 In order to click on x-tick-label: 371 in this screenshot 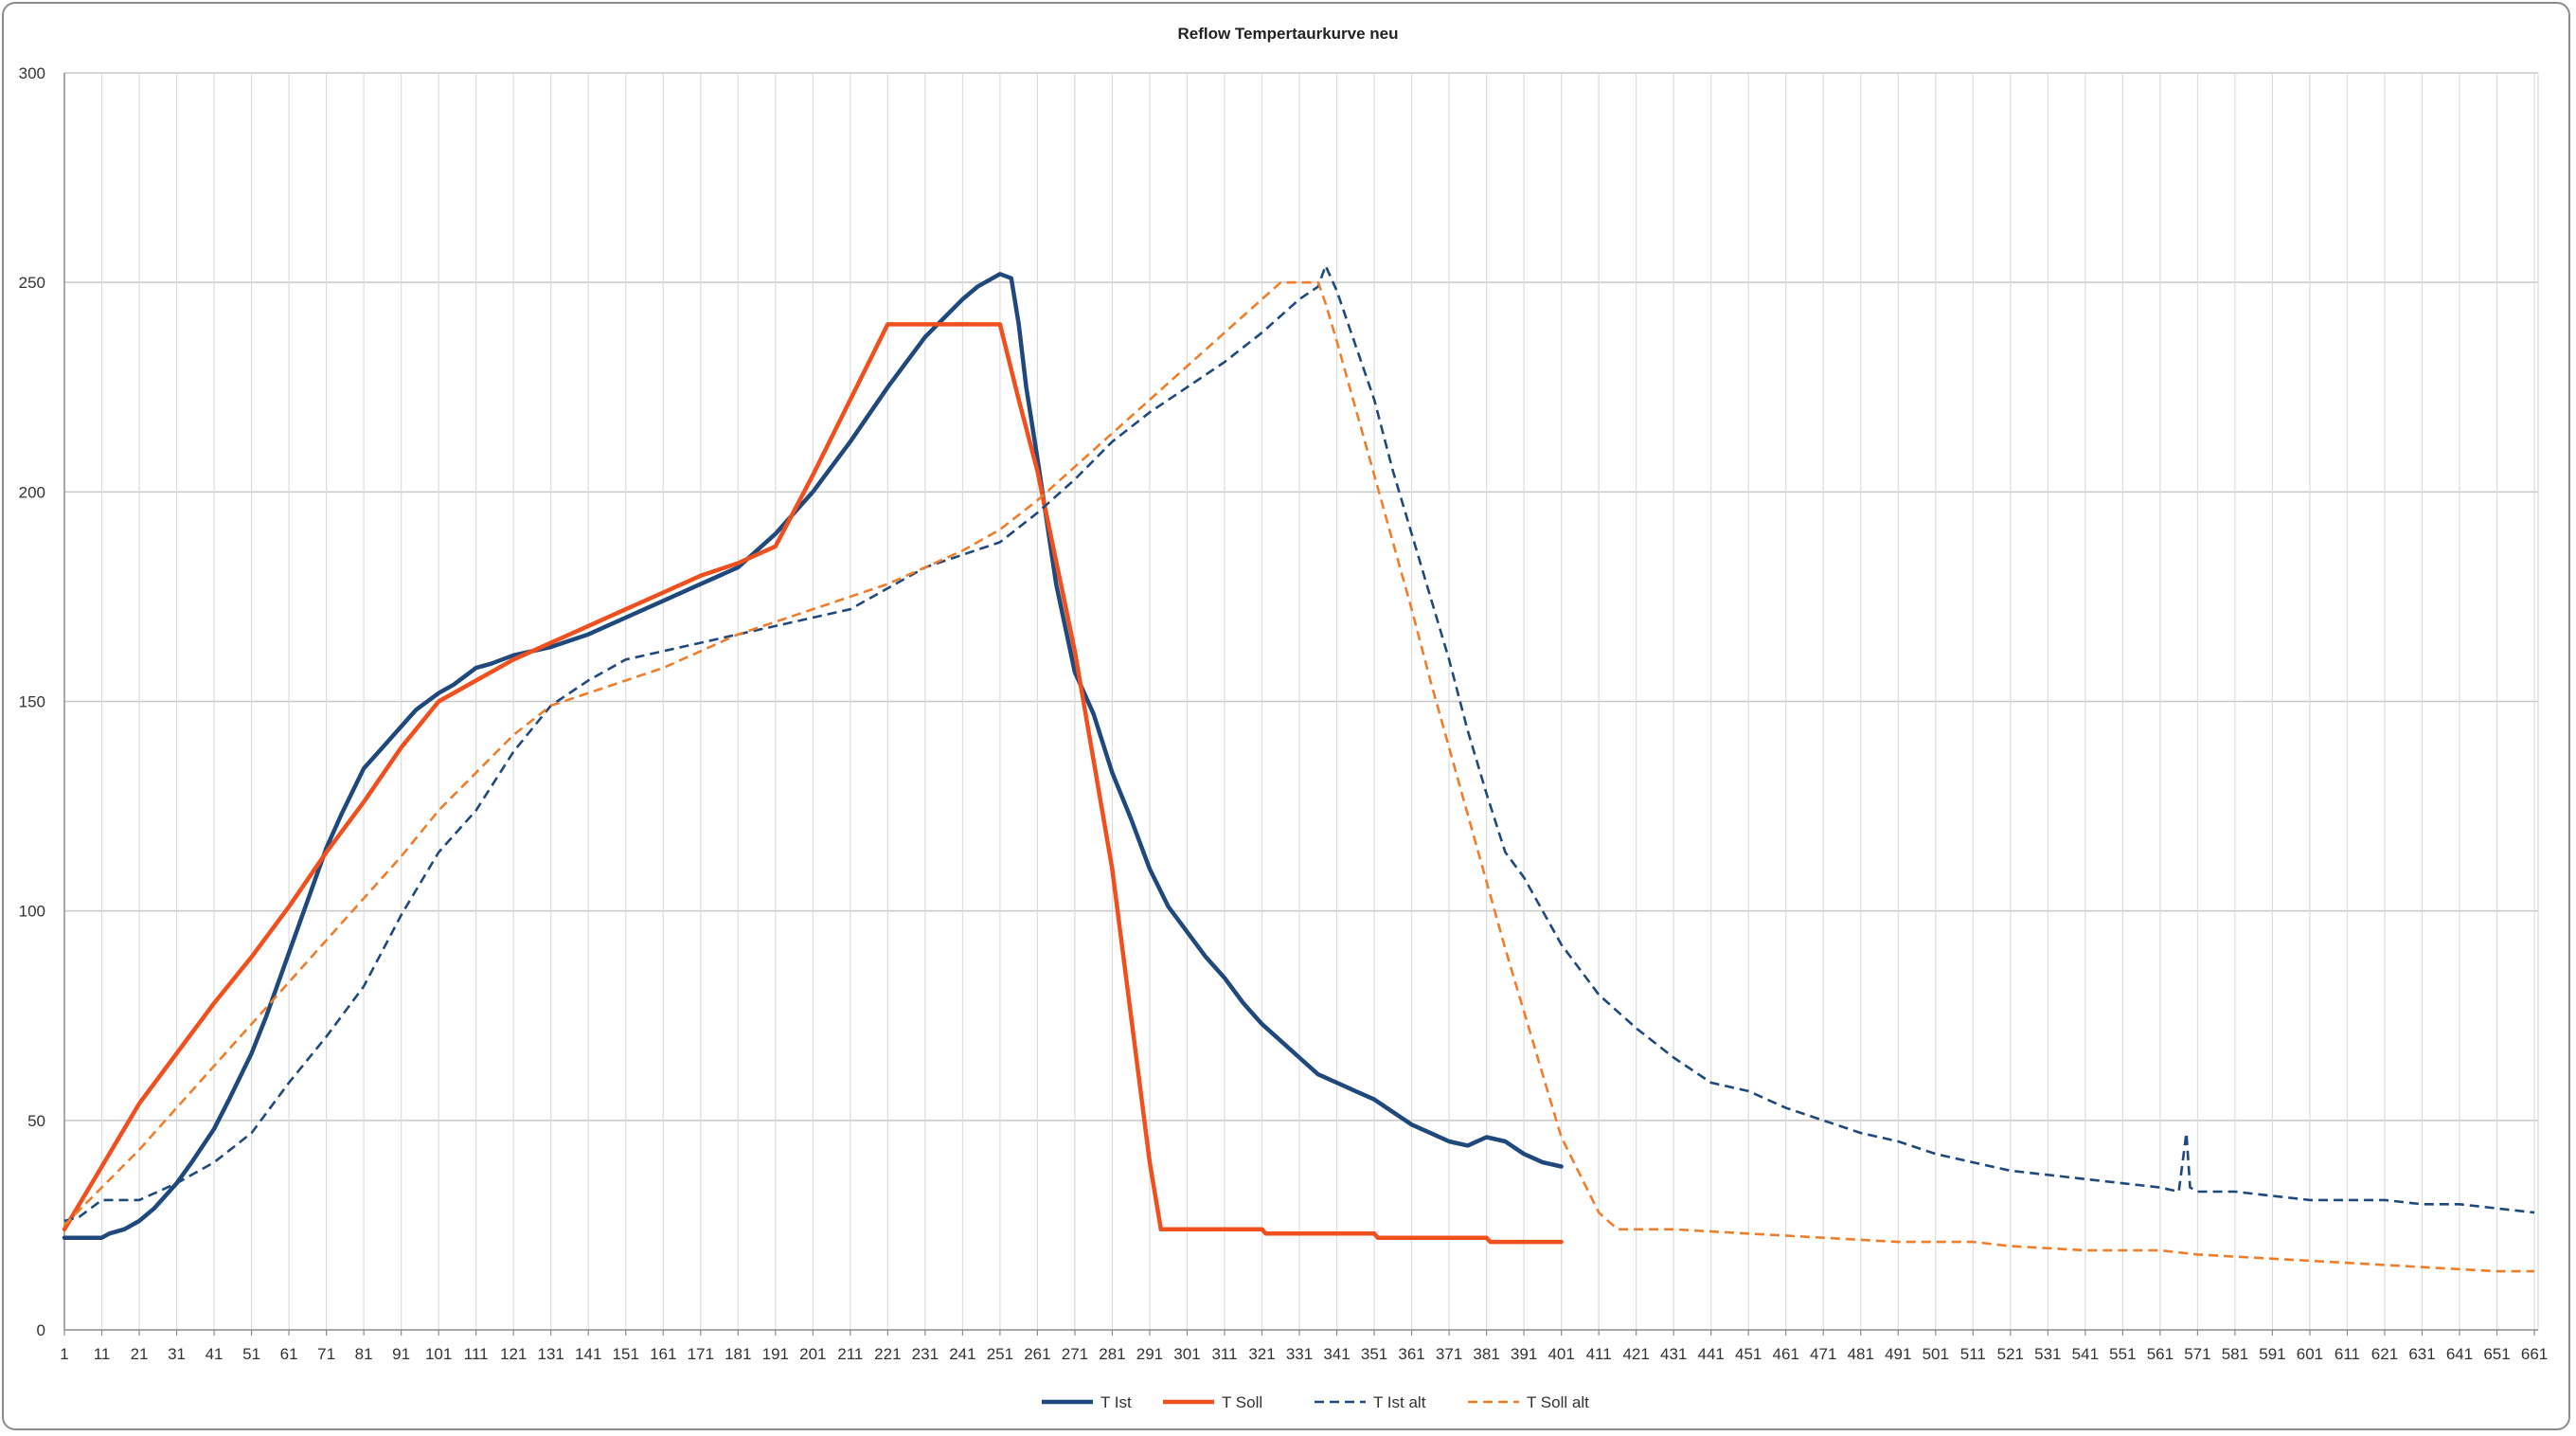, I will do `click(1449, 1354)`.